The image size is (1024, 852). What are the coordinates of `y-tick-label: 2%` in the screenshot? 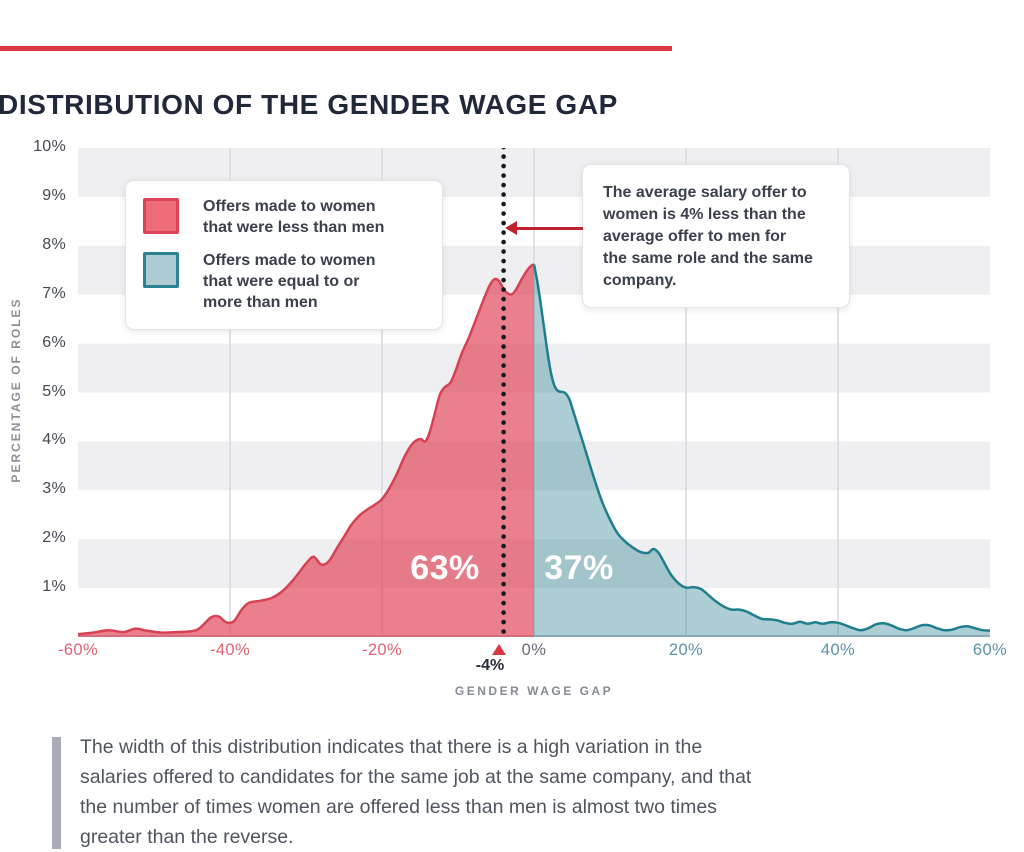 It's located at (54, 538).